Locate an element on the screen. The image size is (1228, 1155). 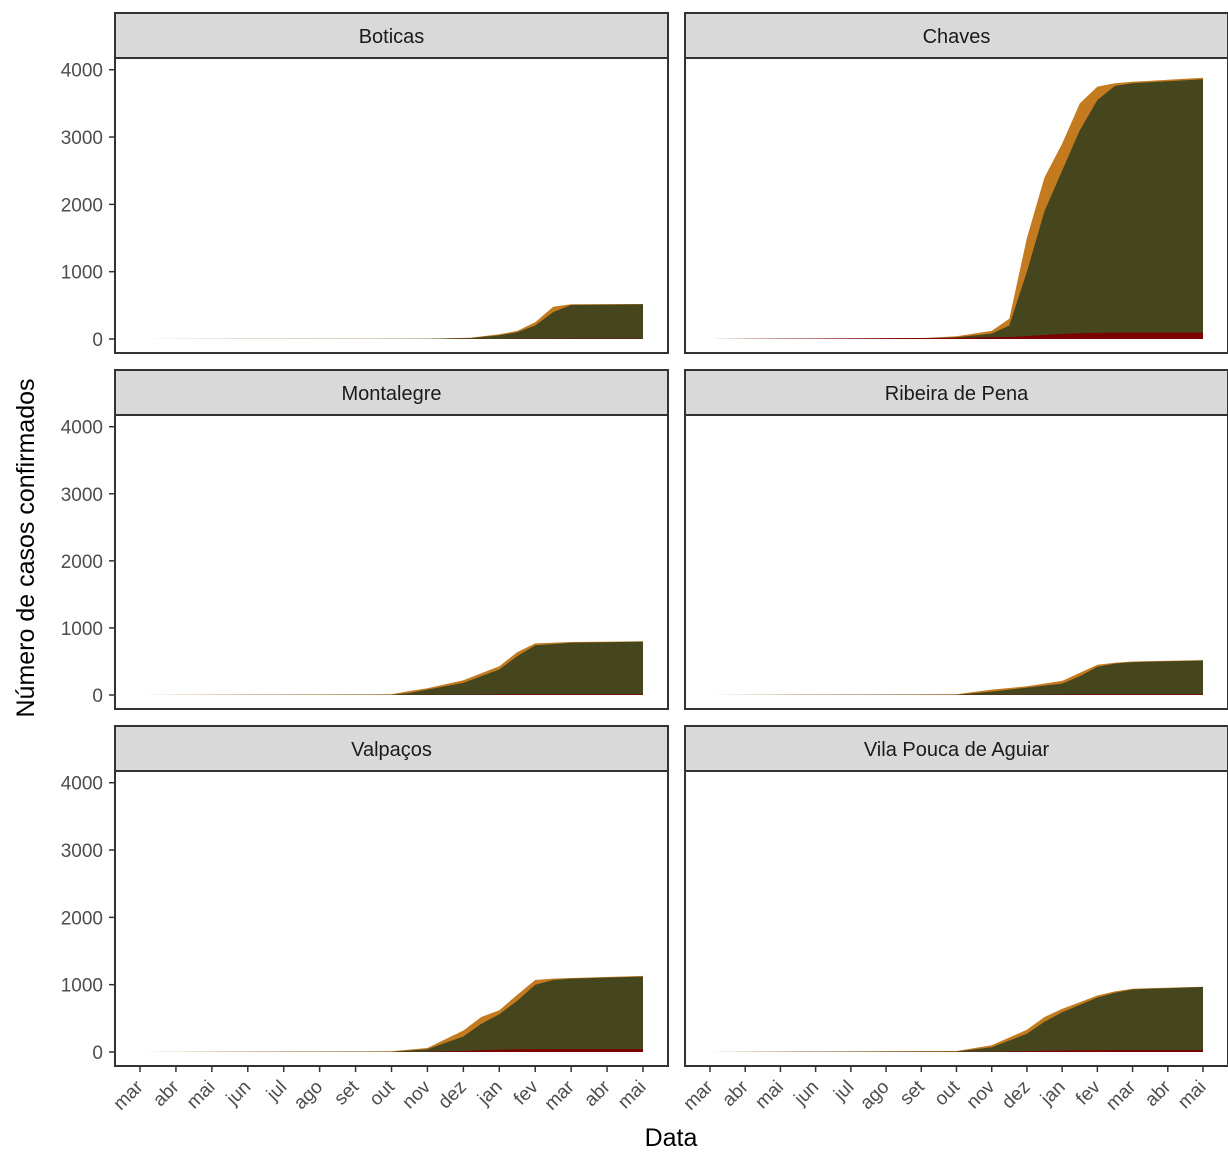
y-axis-title: Número de casos confirmados is located at coordinates (26, 547).